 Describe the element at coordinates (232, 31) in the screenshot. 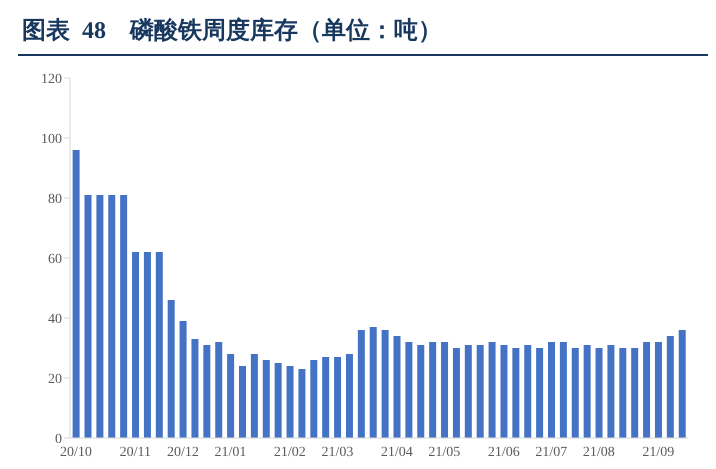

I see `chart-title: 图表 48 磷酸铁周度库存（单位：吨）` at that location.